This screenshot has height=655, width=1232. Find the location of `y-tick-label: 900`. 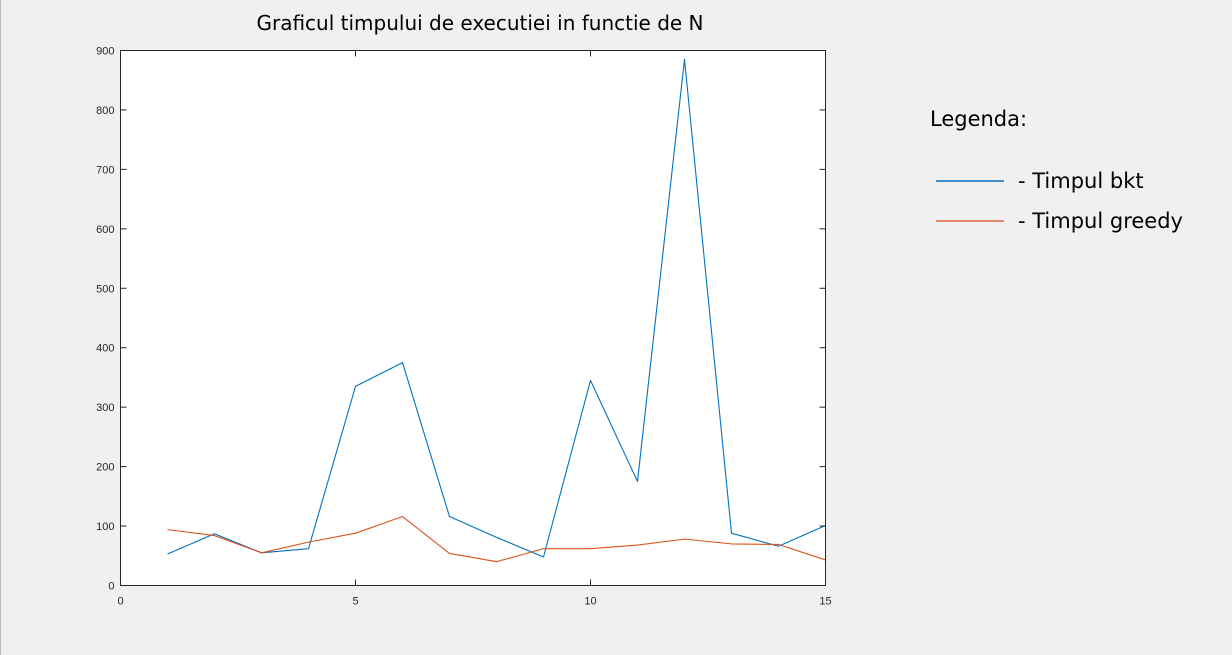

y-tick-label: 900 is located at coordinates (105, 52).